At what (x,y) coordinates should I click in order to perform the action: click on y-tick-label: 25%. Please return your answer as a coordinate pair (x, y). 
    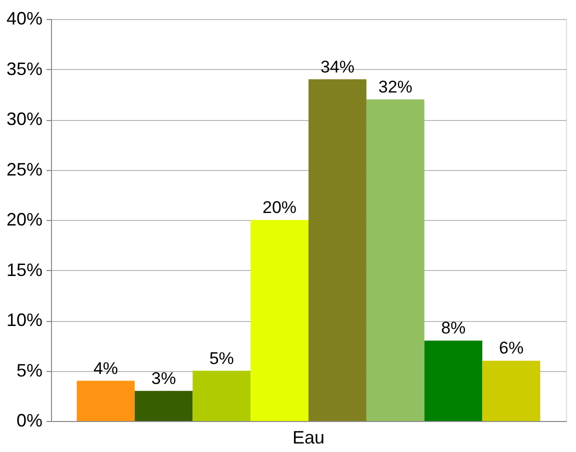
    Looking at the image, I should click on (24, 169).